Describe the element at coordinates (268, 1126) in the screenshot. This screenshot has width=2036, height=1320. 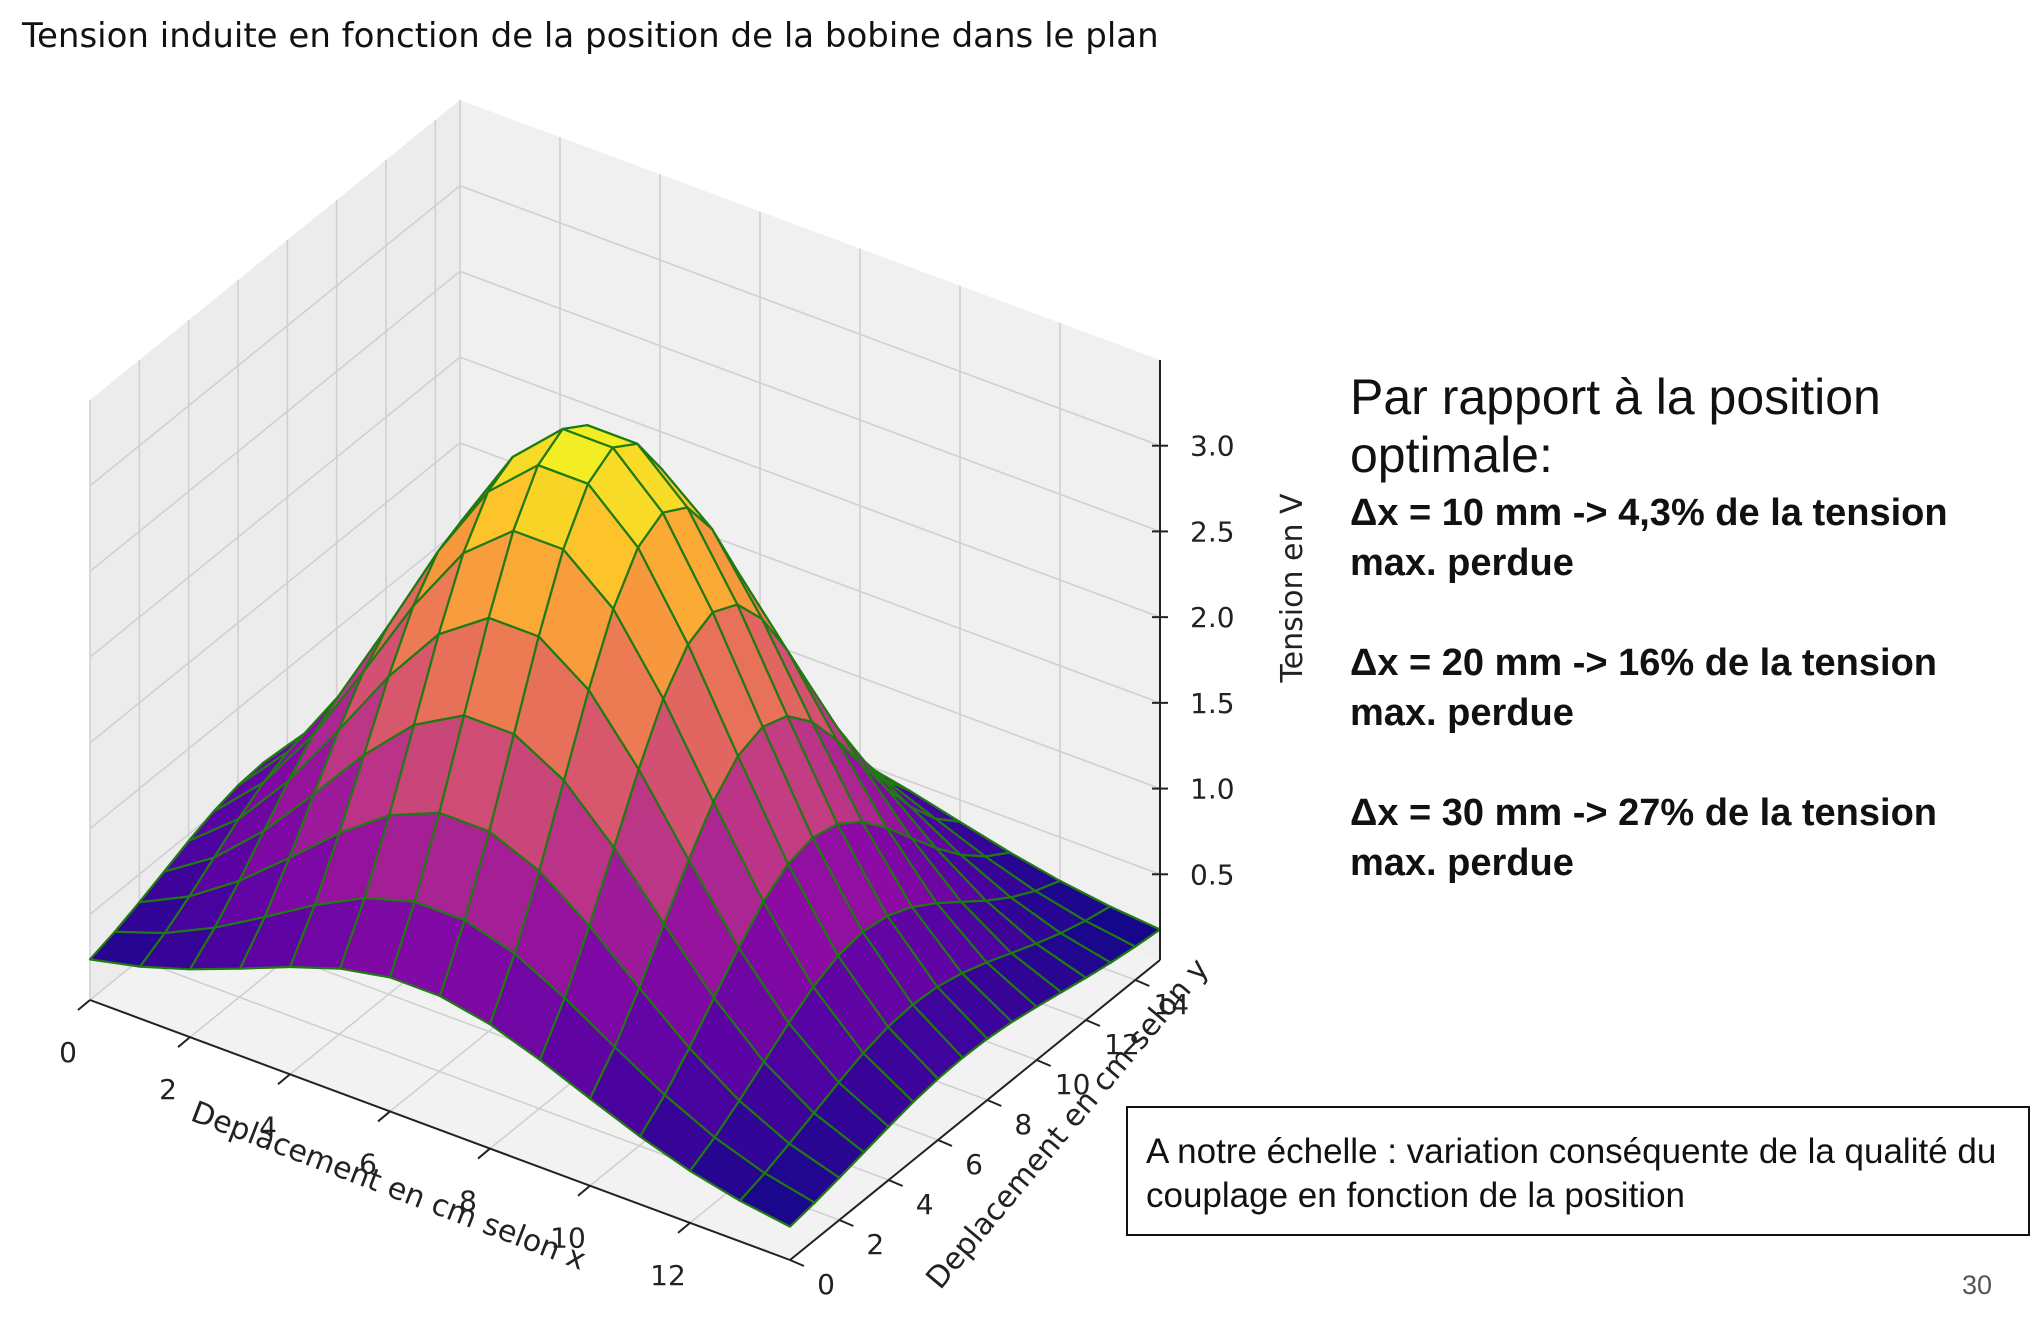
I see `x-tick-label: 4` at that location.